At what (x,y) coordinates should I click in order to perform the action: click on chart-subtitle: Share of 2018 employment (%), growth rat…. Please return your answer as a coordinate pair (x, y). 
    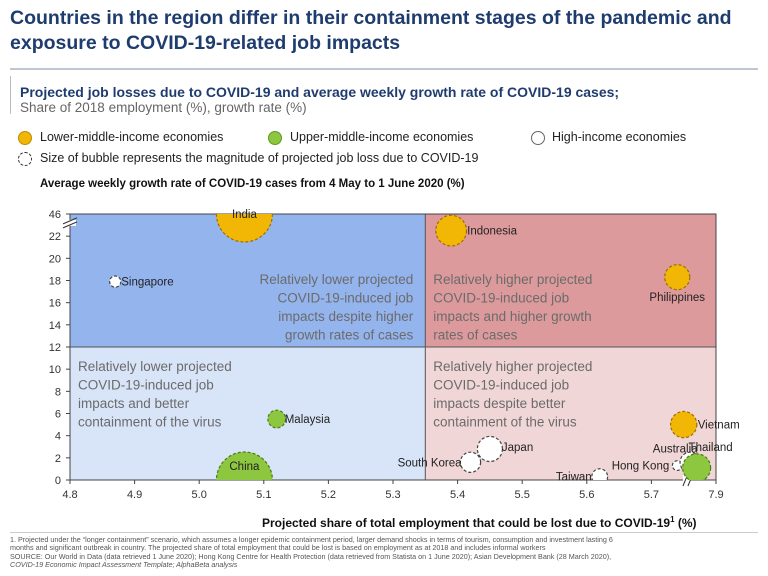
    Looking at the image, I should click on (163, 107).